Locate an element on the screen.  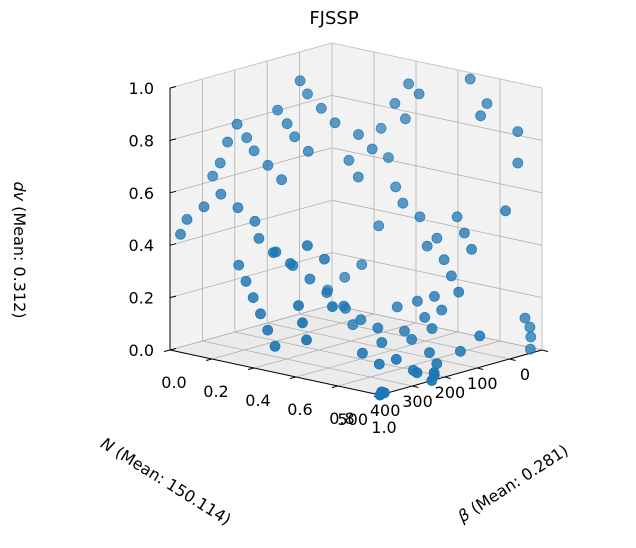
y-tick-label: 0.8 is located at coordinates (341, 418).